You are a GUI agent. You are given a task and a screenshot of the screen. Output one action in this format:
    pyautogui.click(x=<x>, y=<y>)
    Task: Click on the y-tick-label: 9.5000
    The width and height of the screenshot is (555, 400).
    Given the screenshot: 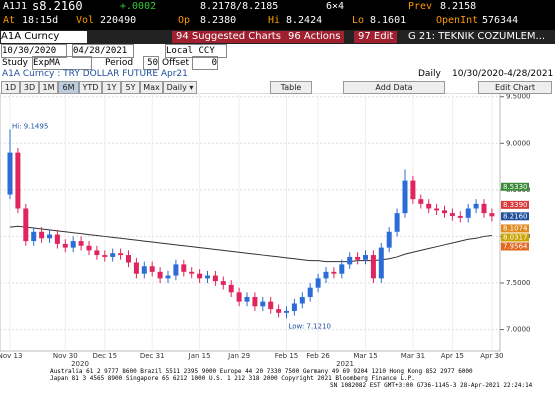 What is the action you would take?
    pyautogui.click(x=518, y=97)
    